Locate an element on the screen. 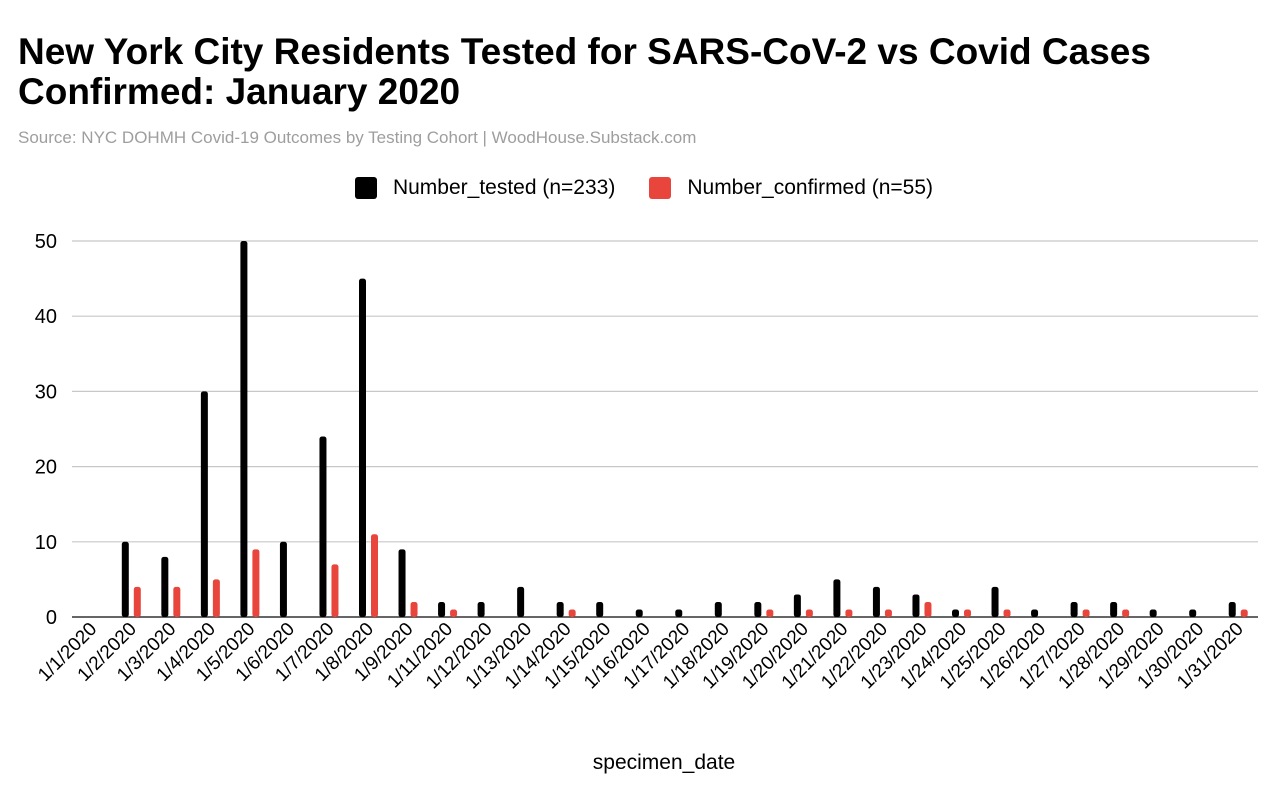 The height and width of the screenshot is (802, 1288). y-tick-label: 10 is located at coordinates (46, 543).